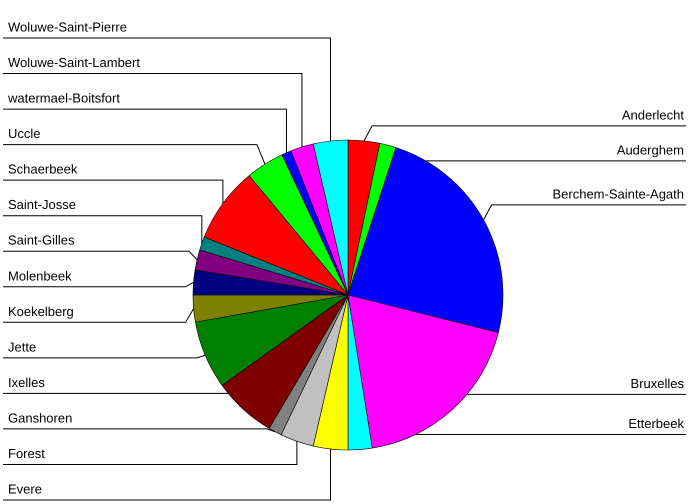 The height and width of the screenshot is (504, 689). What do you see at coordinates (657, 383) in the screenshot?
I see `slice-label: Bruxelles` at bounding box center [657, 383].